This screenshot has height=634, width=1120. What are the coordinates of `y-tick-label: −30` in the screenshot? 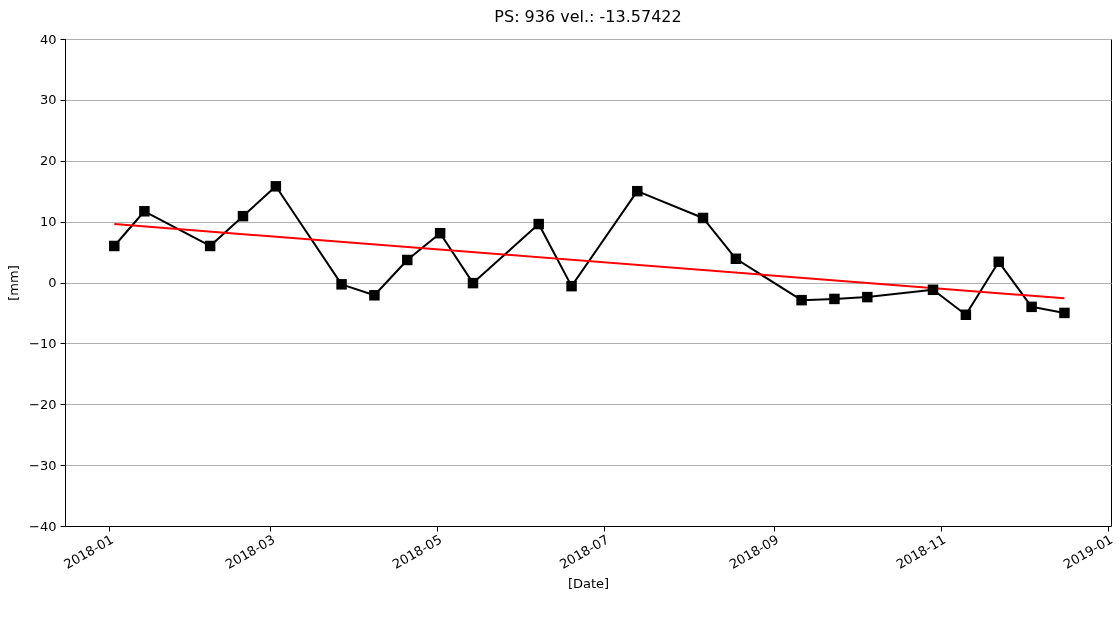 It's located at (43, 465).